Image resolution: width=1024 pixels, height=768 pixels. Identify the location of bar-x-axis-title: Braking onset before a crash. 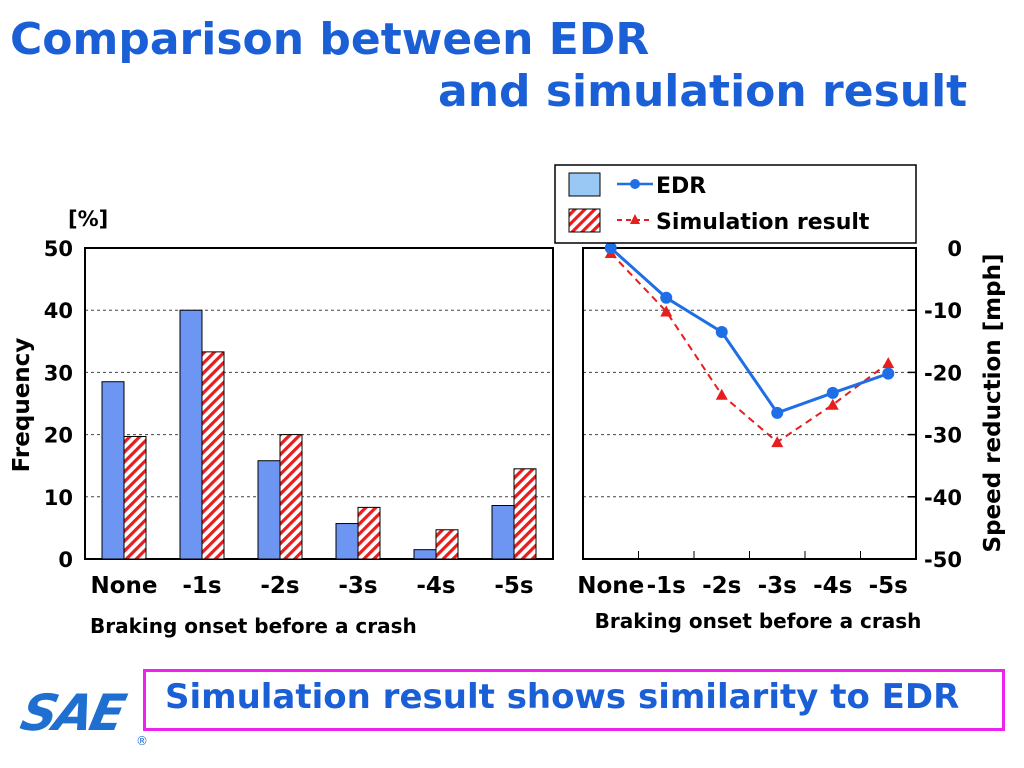
(253, 626).